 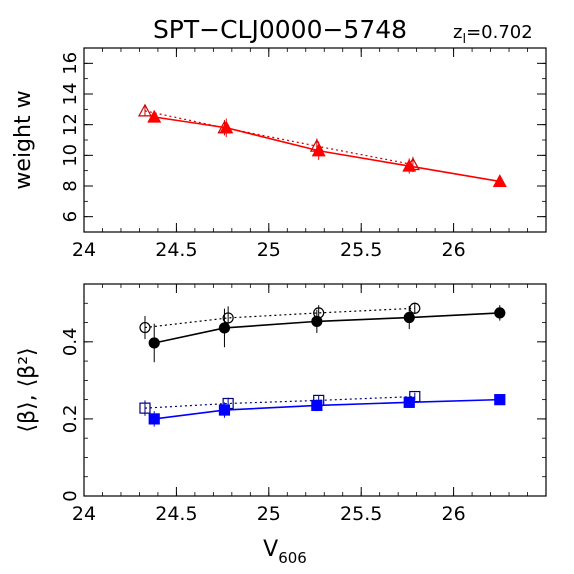 I want to click on top-y-tick-label: 8, so click(x=70, y=185).